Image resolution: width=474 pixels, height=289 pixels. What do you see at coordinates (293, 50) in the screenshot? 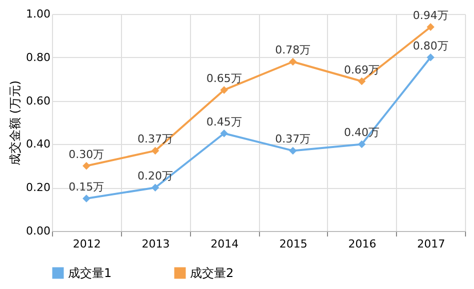
I see `data-label: 0.78万` at bounding box center [293, 50].